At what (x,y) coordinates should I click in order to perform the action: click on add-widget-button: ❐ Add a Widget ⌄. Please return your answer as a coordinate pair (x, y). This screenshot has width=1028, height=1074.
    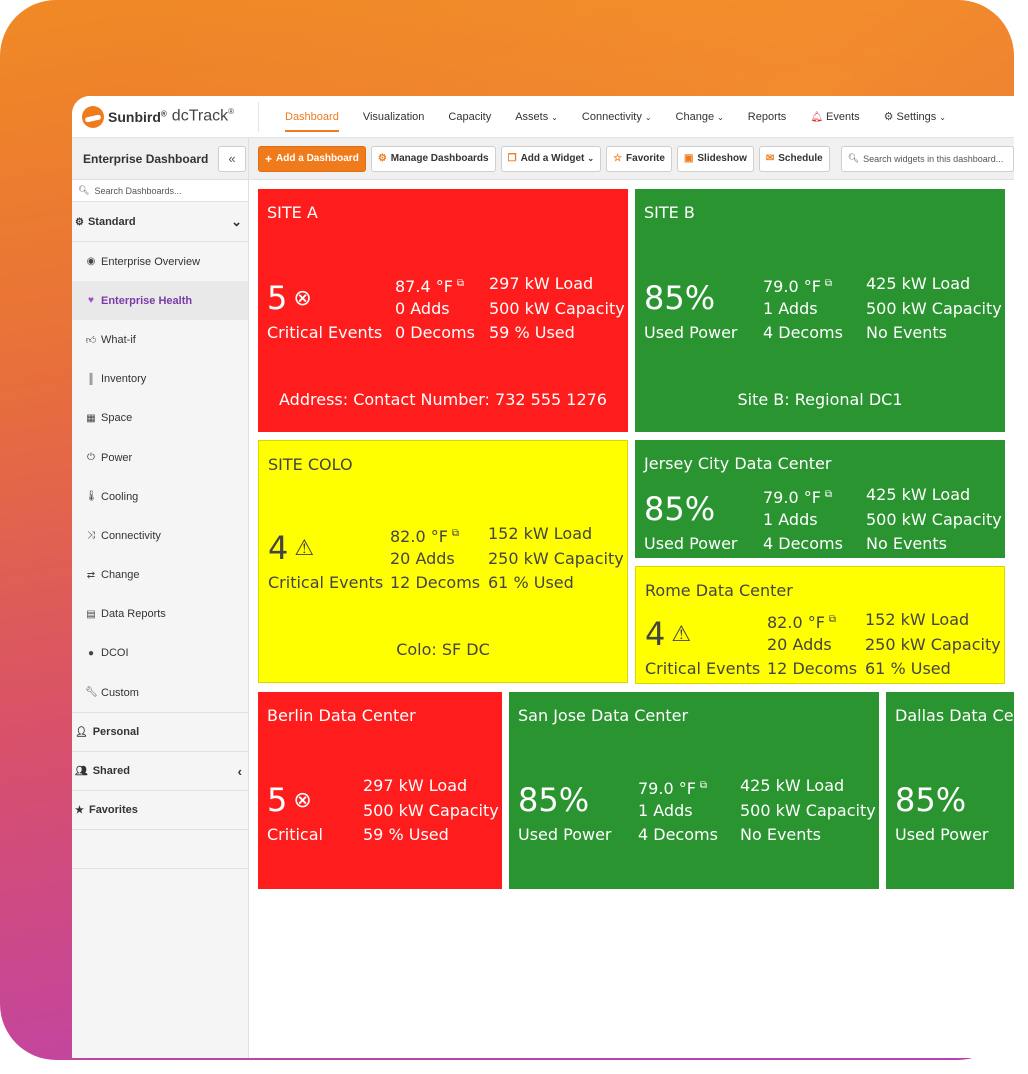
    Looking at the image, I should click on (551, 158).